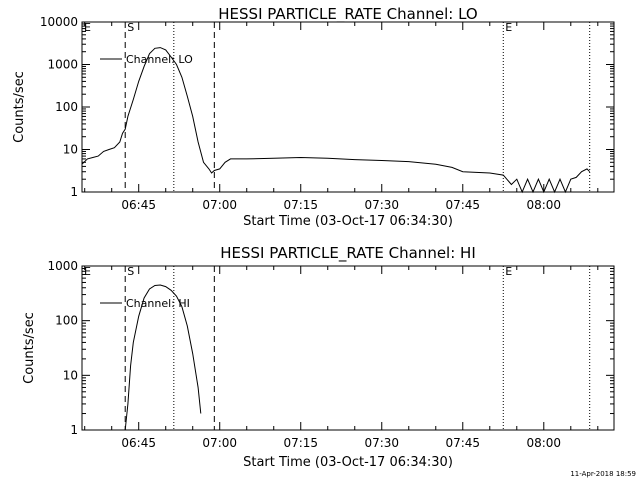 The width and height of the screenshot is (640, 480). I want to click on chart-title: HESSI PARTICLE_RATE Channel: LO, so click(347, 14).